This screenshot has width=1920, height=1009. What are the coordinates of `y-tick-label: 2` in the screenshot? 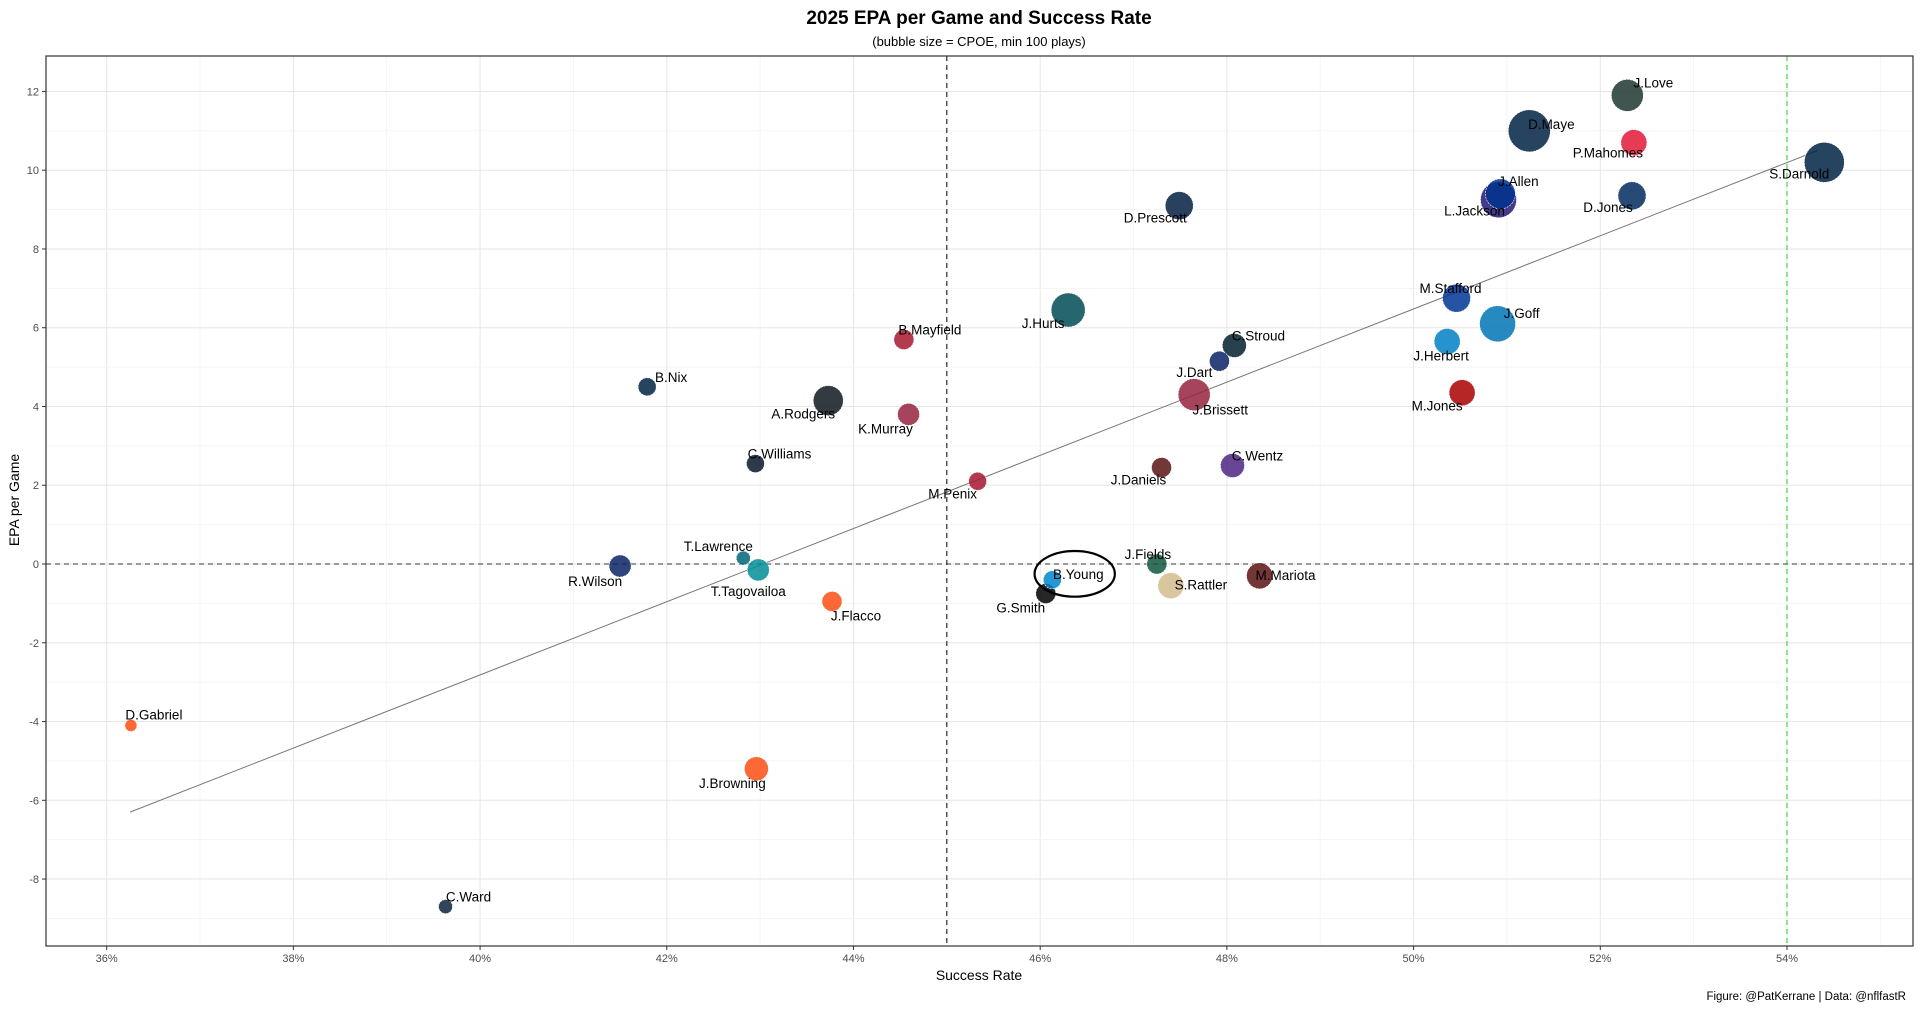 It's located at (36, 486).